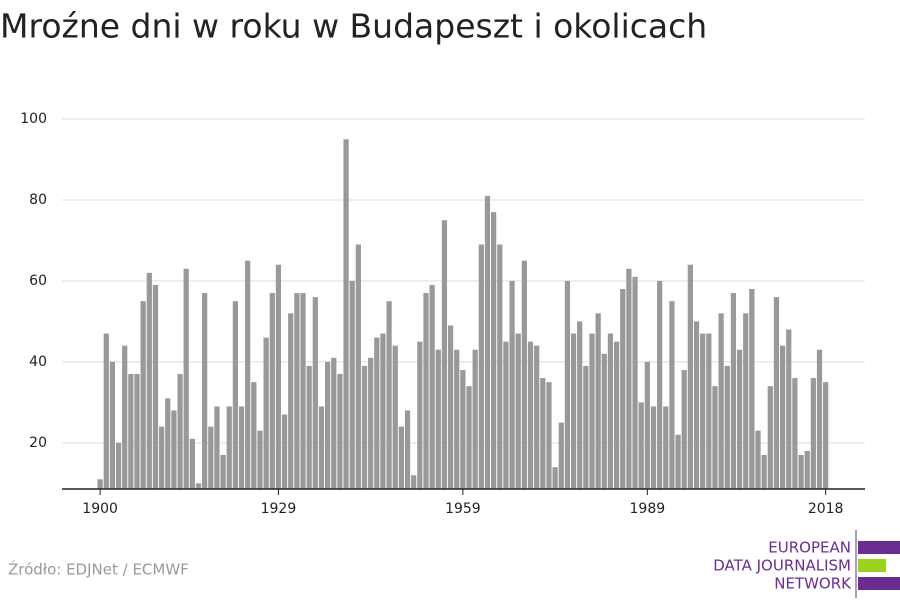 The width and height of the screenshot is (900, 600). What do you see at coordinates (648, 509) in the screenshot?
I see `x-tick-label: 1989` at bounding box center [648, 509].